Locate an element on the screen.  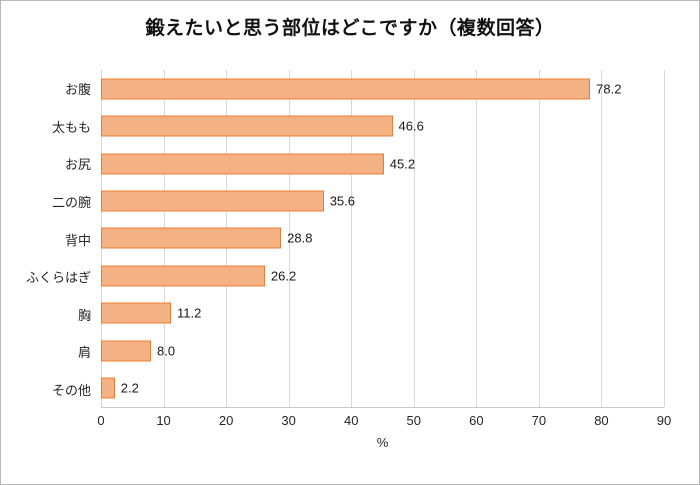
chart-title: 鍛えたいと思う部位はどこですか（複数回答） is located at coordinates (350, 28).